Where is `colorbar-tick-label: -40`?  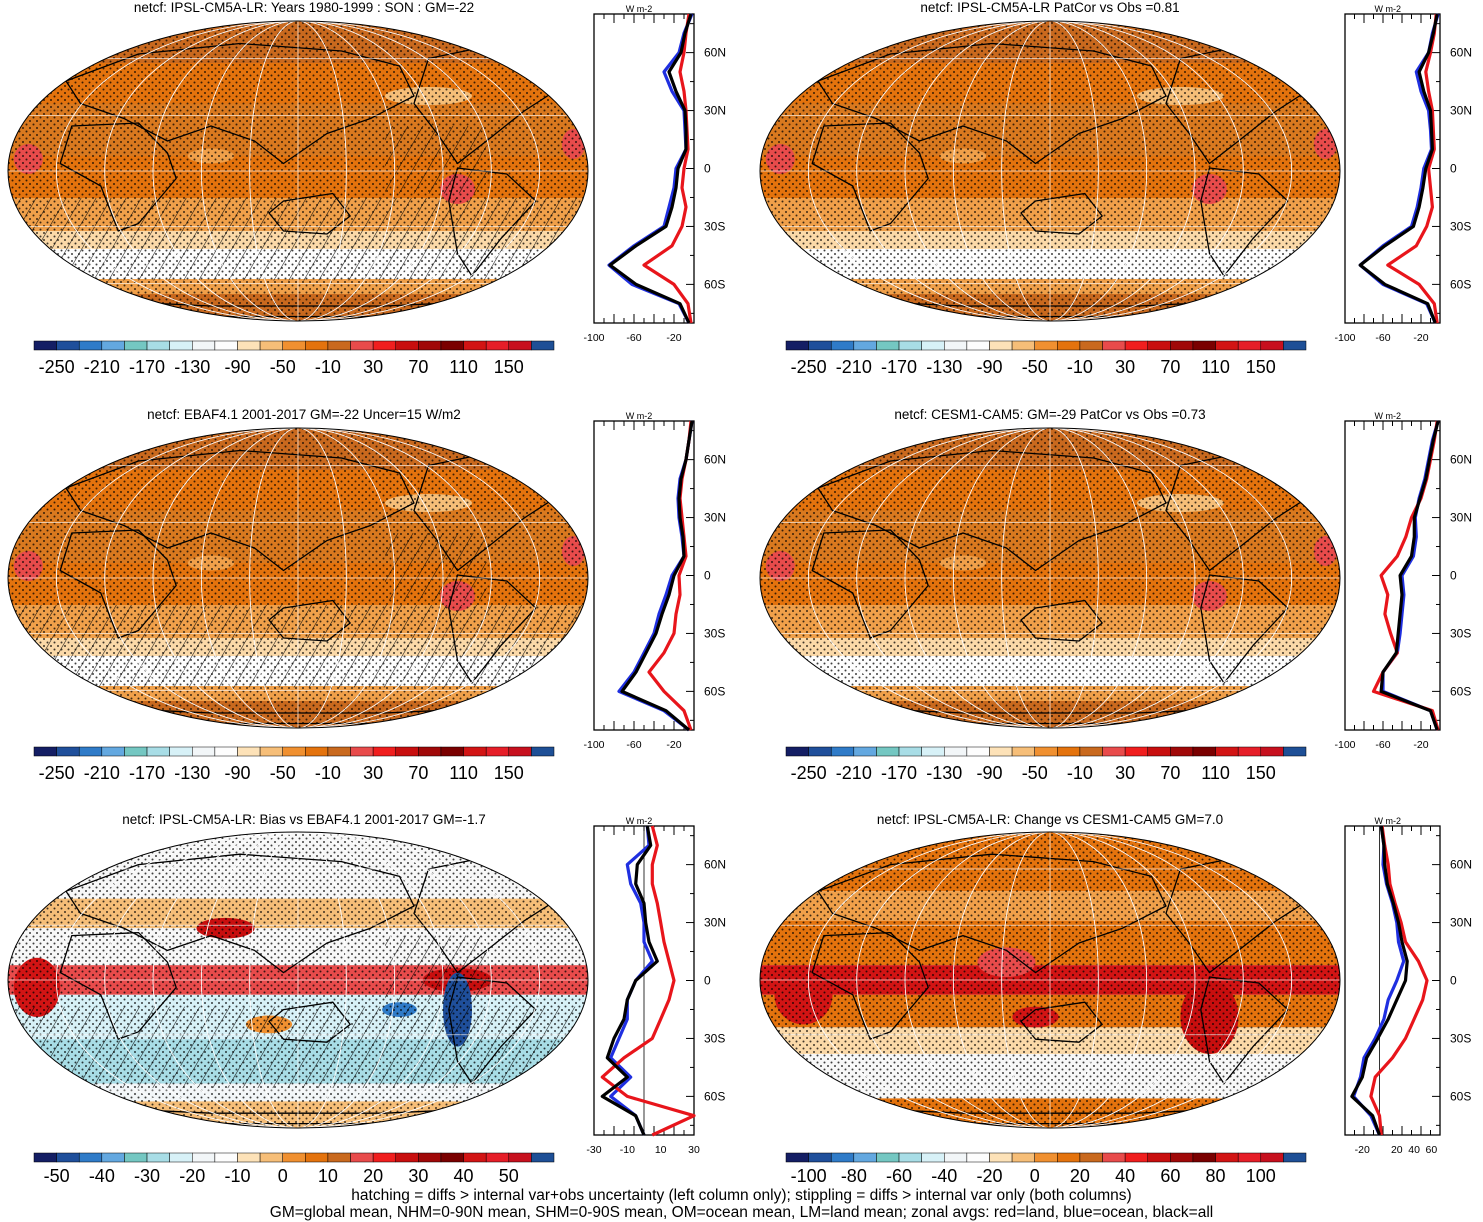 colorbar-tick-label: -40 is located at coordinates (944, 1176).